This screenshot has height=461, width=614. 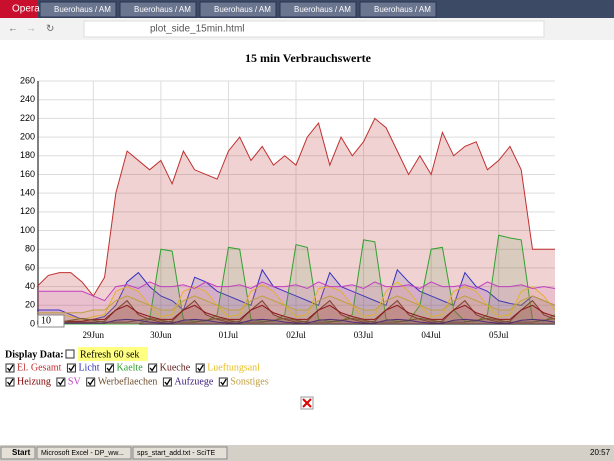 What do you see at coordinates (26, 9) in the screenshot?
I see `opera-label: Opera` at bounding box center [26, 9].